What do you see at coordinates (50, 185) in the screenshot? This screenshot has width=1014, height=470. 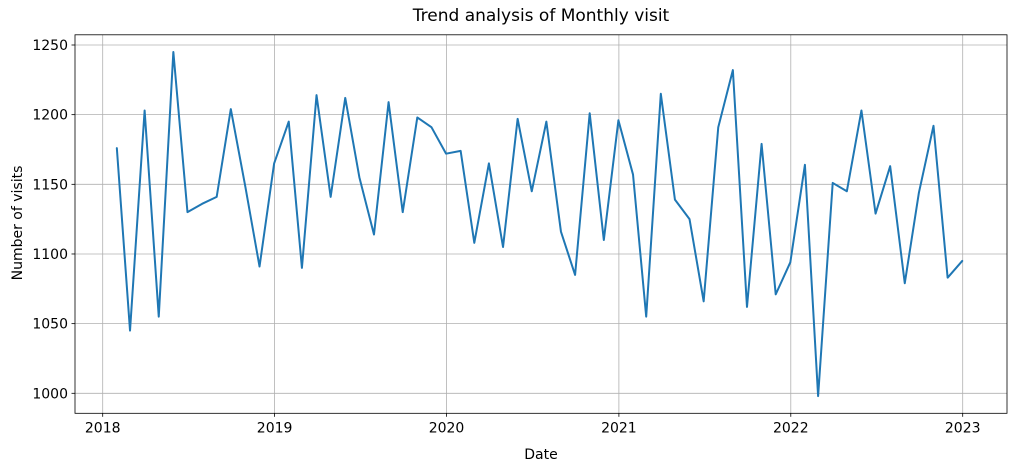 I see `y-tick-label: 1150` at bounding box center [50, 185].